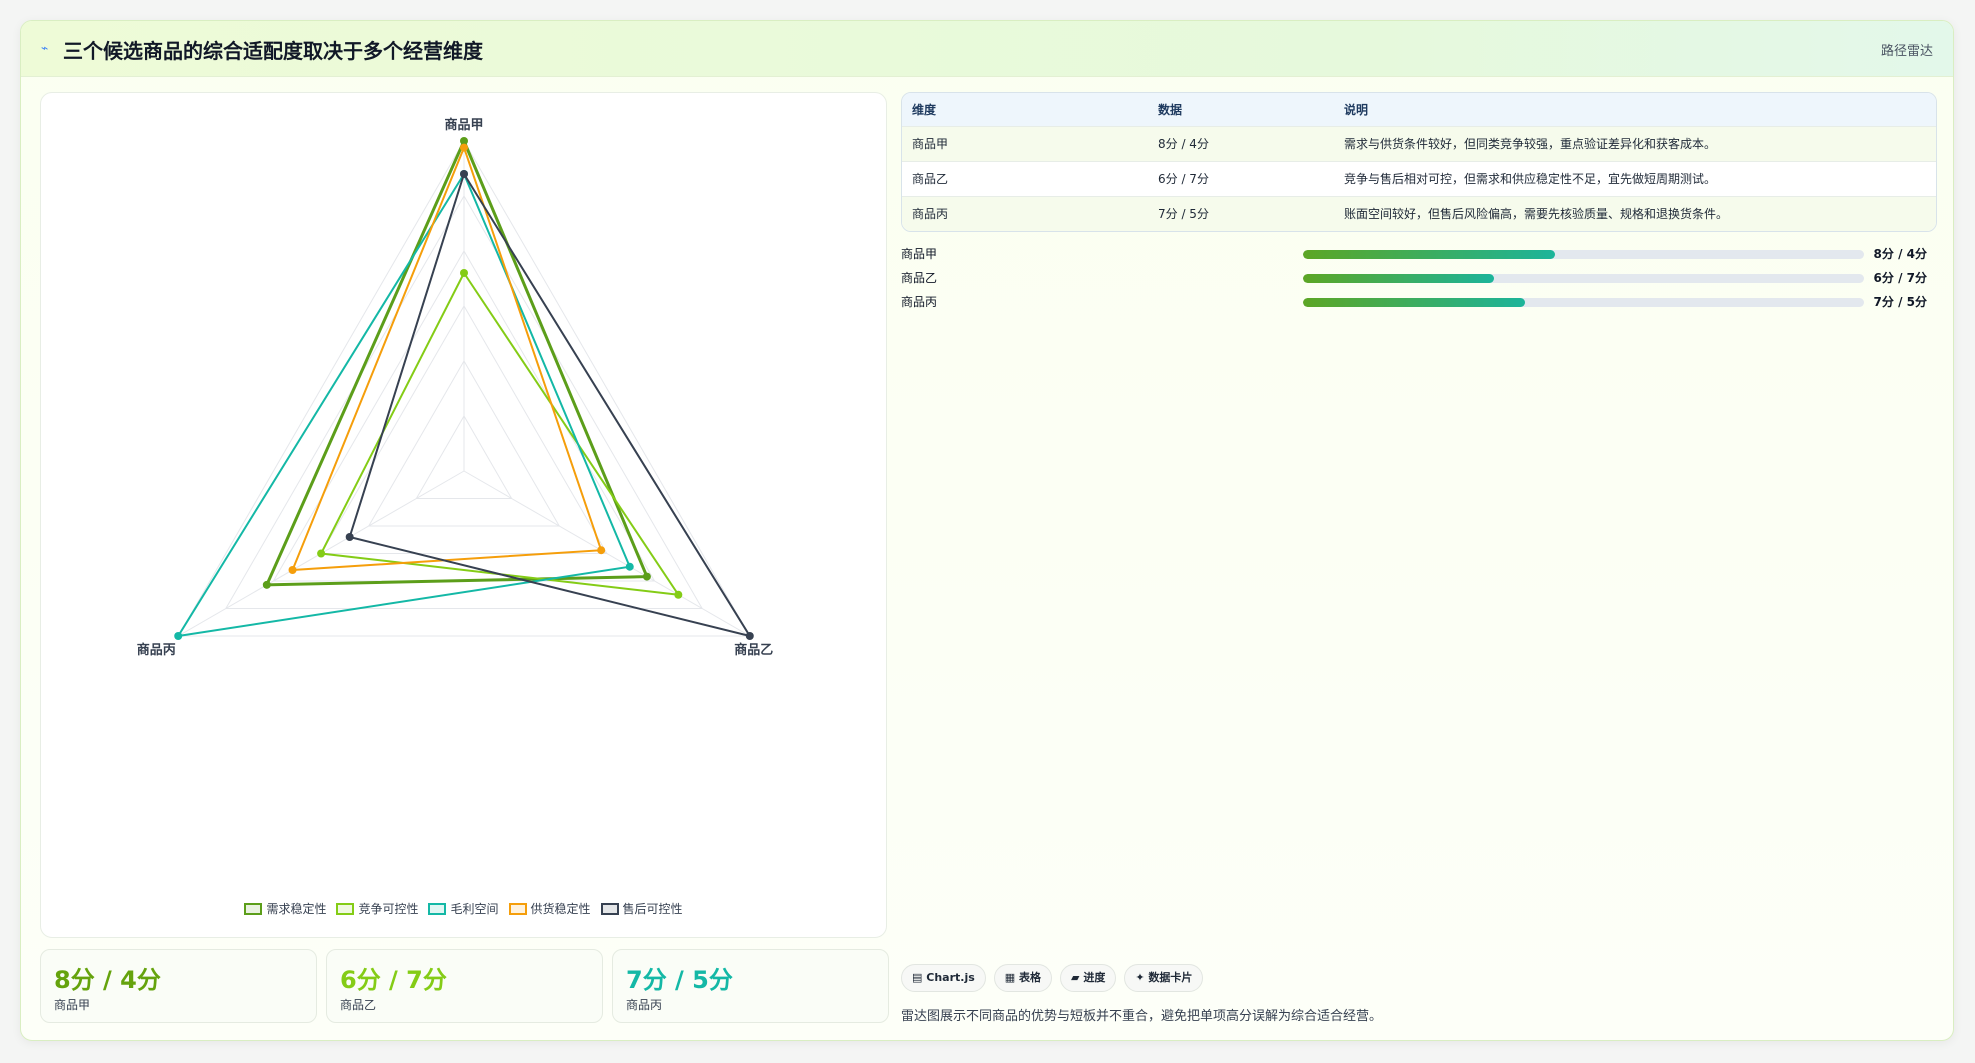 The image size is (1975, 1063). What do you see at coordinates (1030, 977) in the screenshot?
I see `chip-label: 表格` at bounding box center [1030, 977].